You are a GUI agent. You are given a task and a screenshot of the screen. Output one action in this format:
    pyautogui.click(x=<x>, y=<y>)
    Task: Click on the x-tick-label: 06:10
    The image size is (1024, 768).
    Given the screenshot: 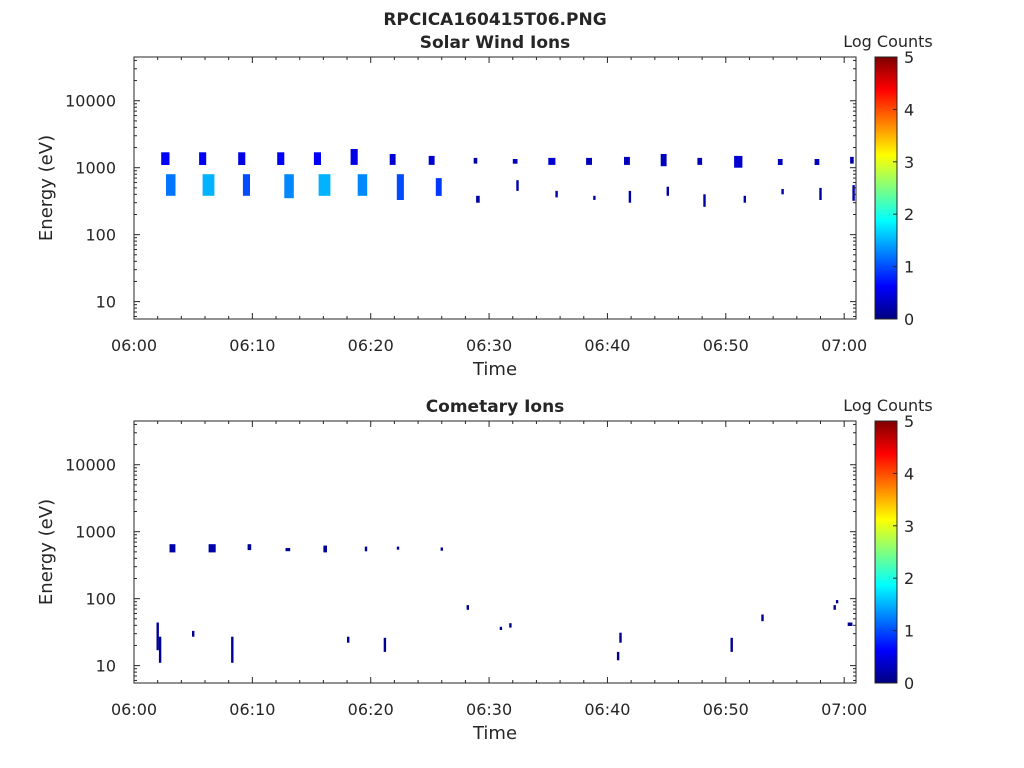 What is the action you would take?
    pyautogui.click(x=252, y=709)
    